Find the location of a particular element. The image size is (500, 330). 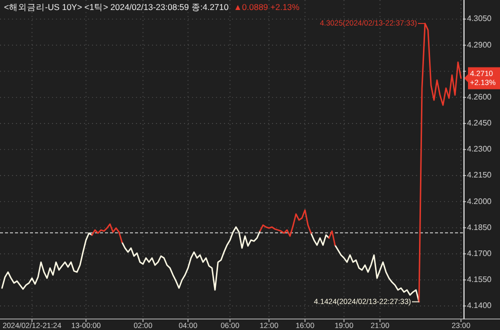

y-tick-label: 4.1550 is located at coordinates (479, 279).